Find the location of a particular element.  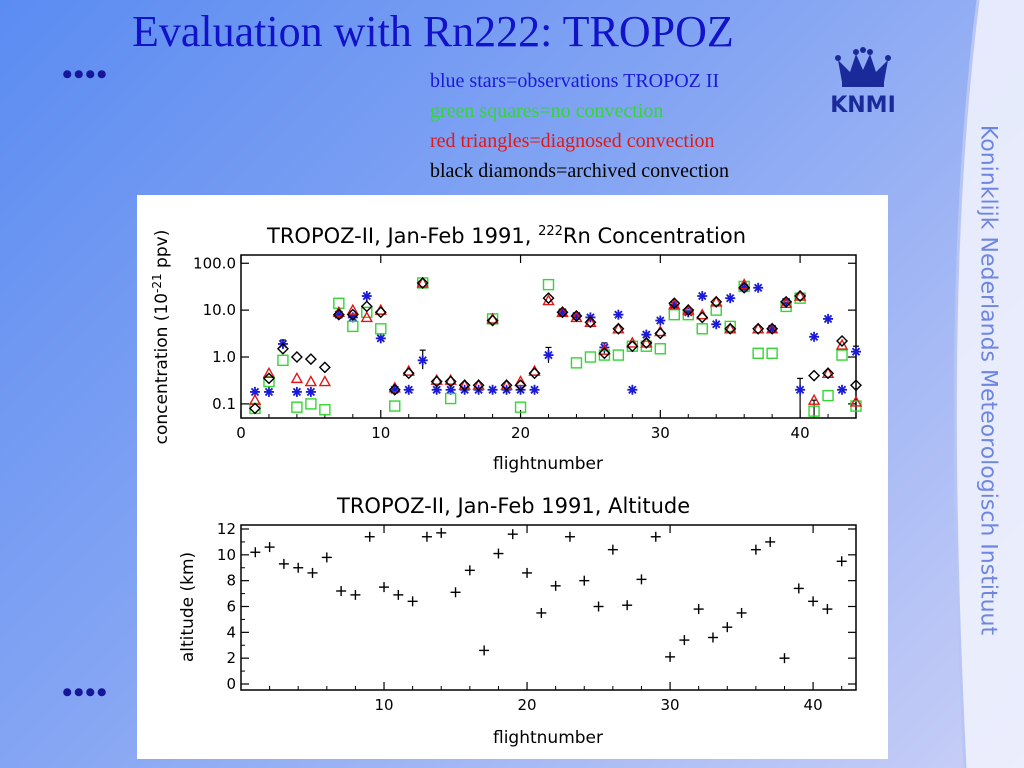

chart2-ytick-label: 10 is located at coordinates (226, 555).